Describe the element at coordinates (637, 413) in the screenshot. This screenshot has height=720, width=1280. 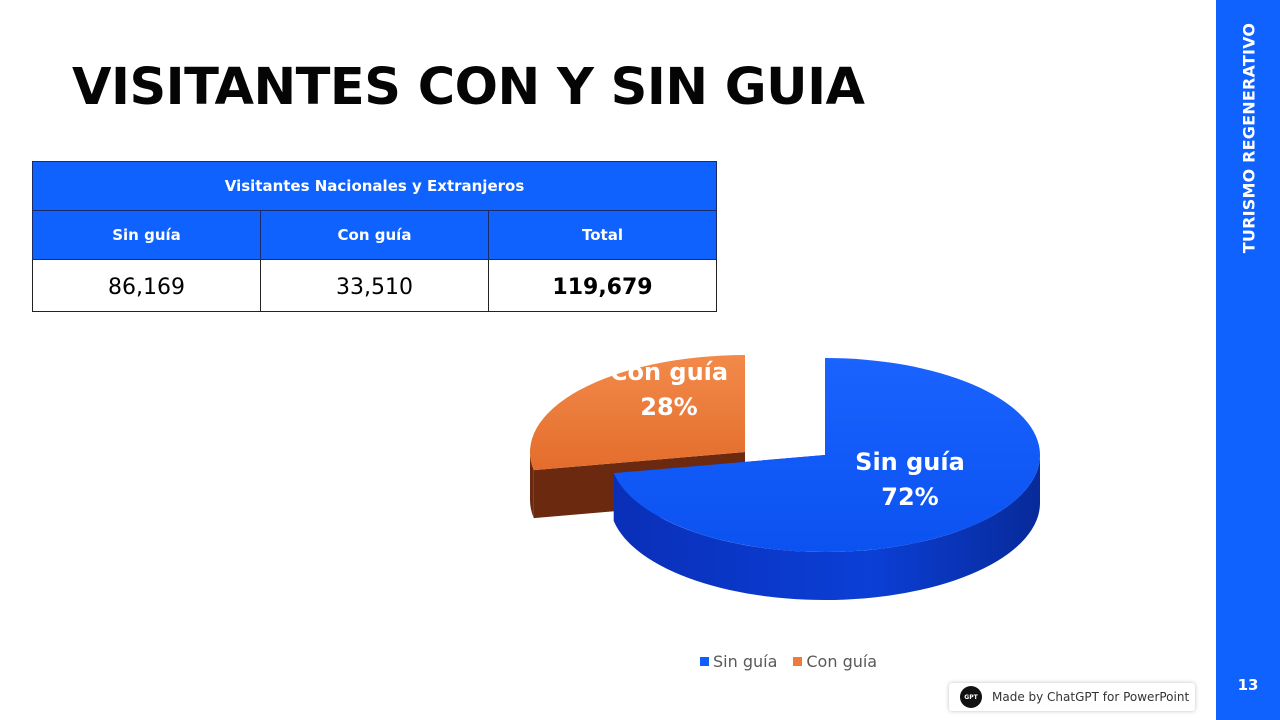
I see `slice-con-guia-top` at that location.